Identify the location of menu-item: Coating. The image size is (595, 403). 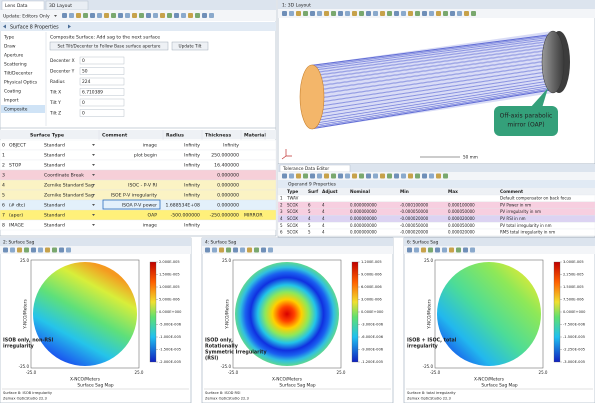
(12, 92).